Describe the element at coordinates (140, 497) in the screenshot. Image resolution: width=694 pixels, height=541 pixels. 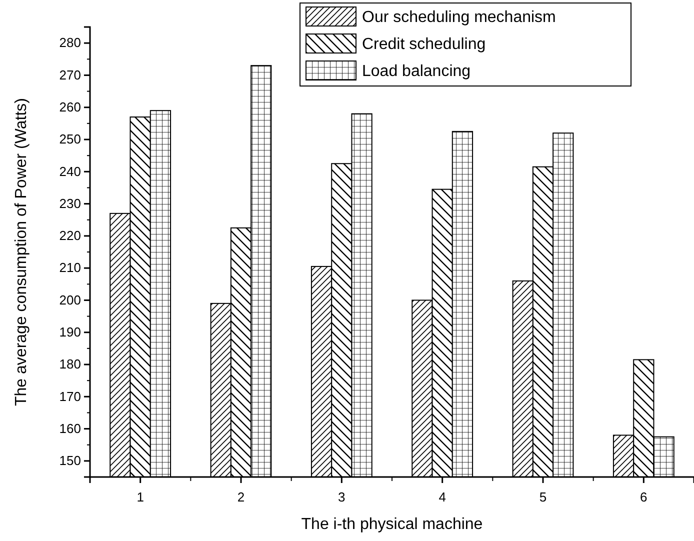
I see `x-tick-label: 1` at that location.